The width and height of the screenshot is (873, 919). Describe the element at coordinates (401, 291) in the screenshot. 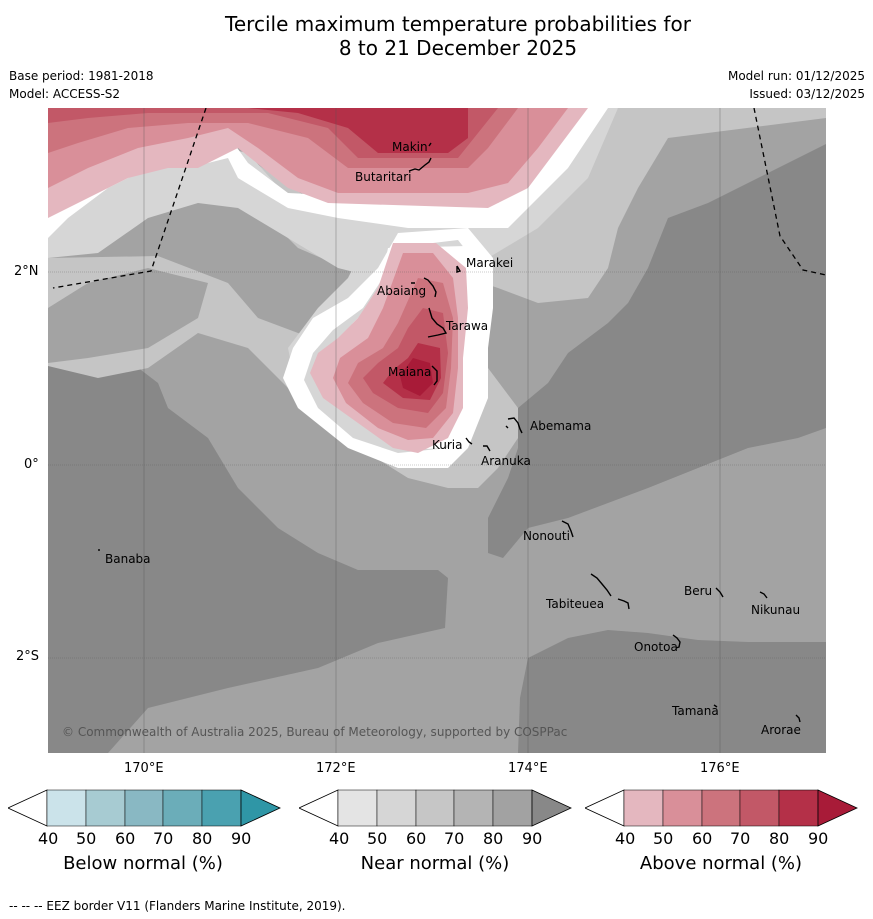

I see `place-abaiang: Abaiang` at that location.